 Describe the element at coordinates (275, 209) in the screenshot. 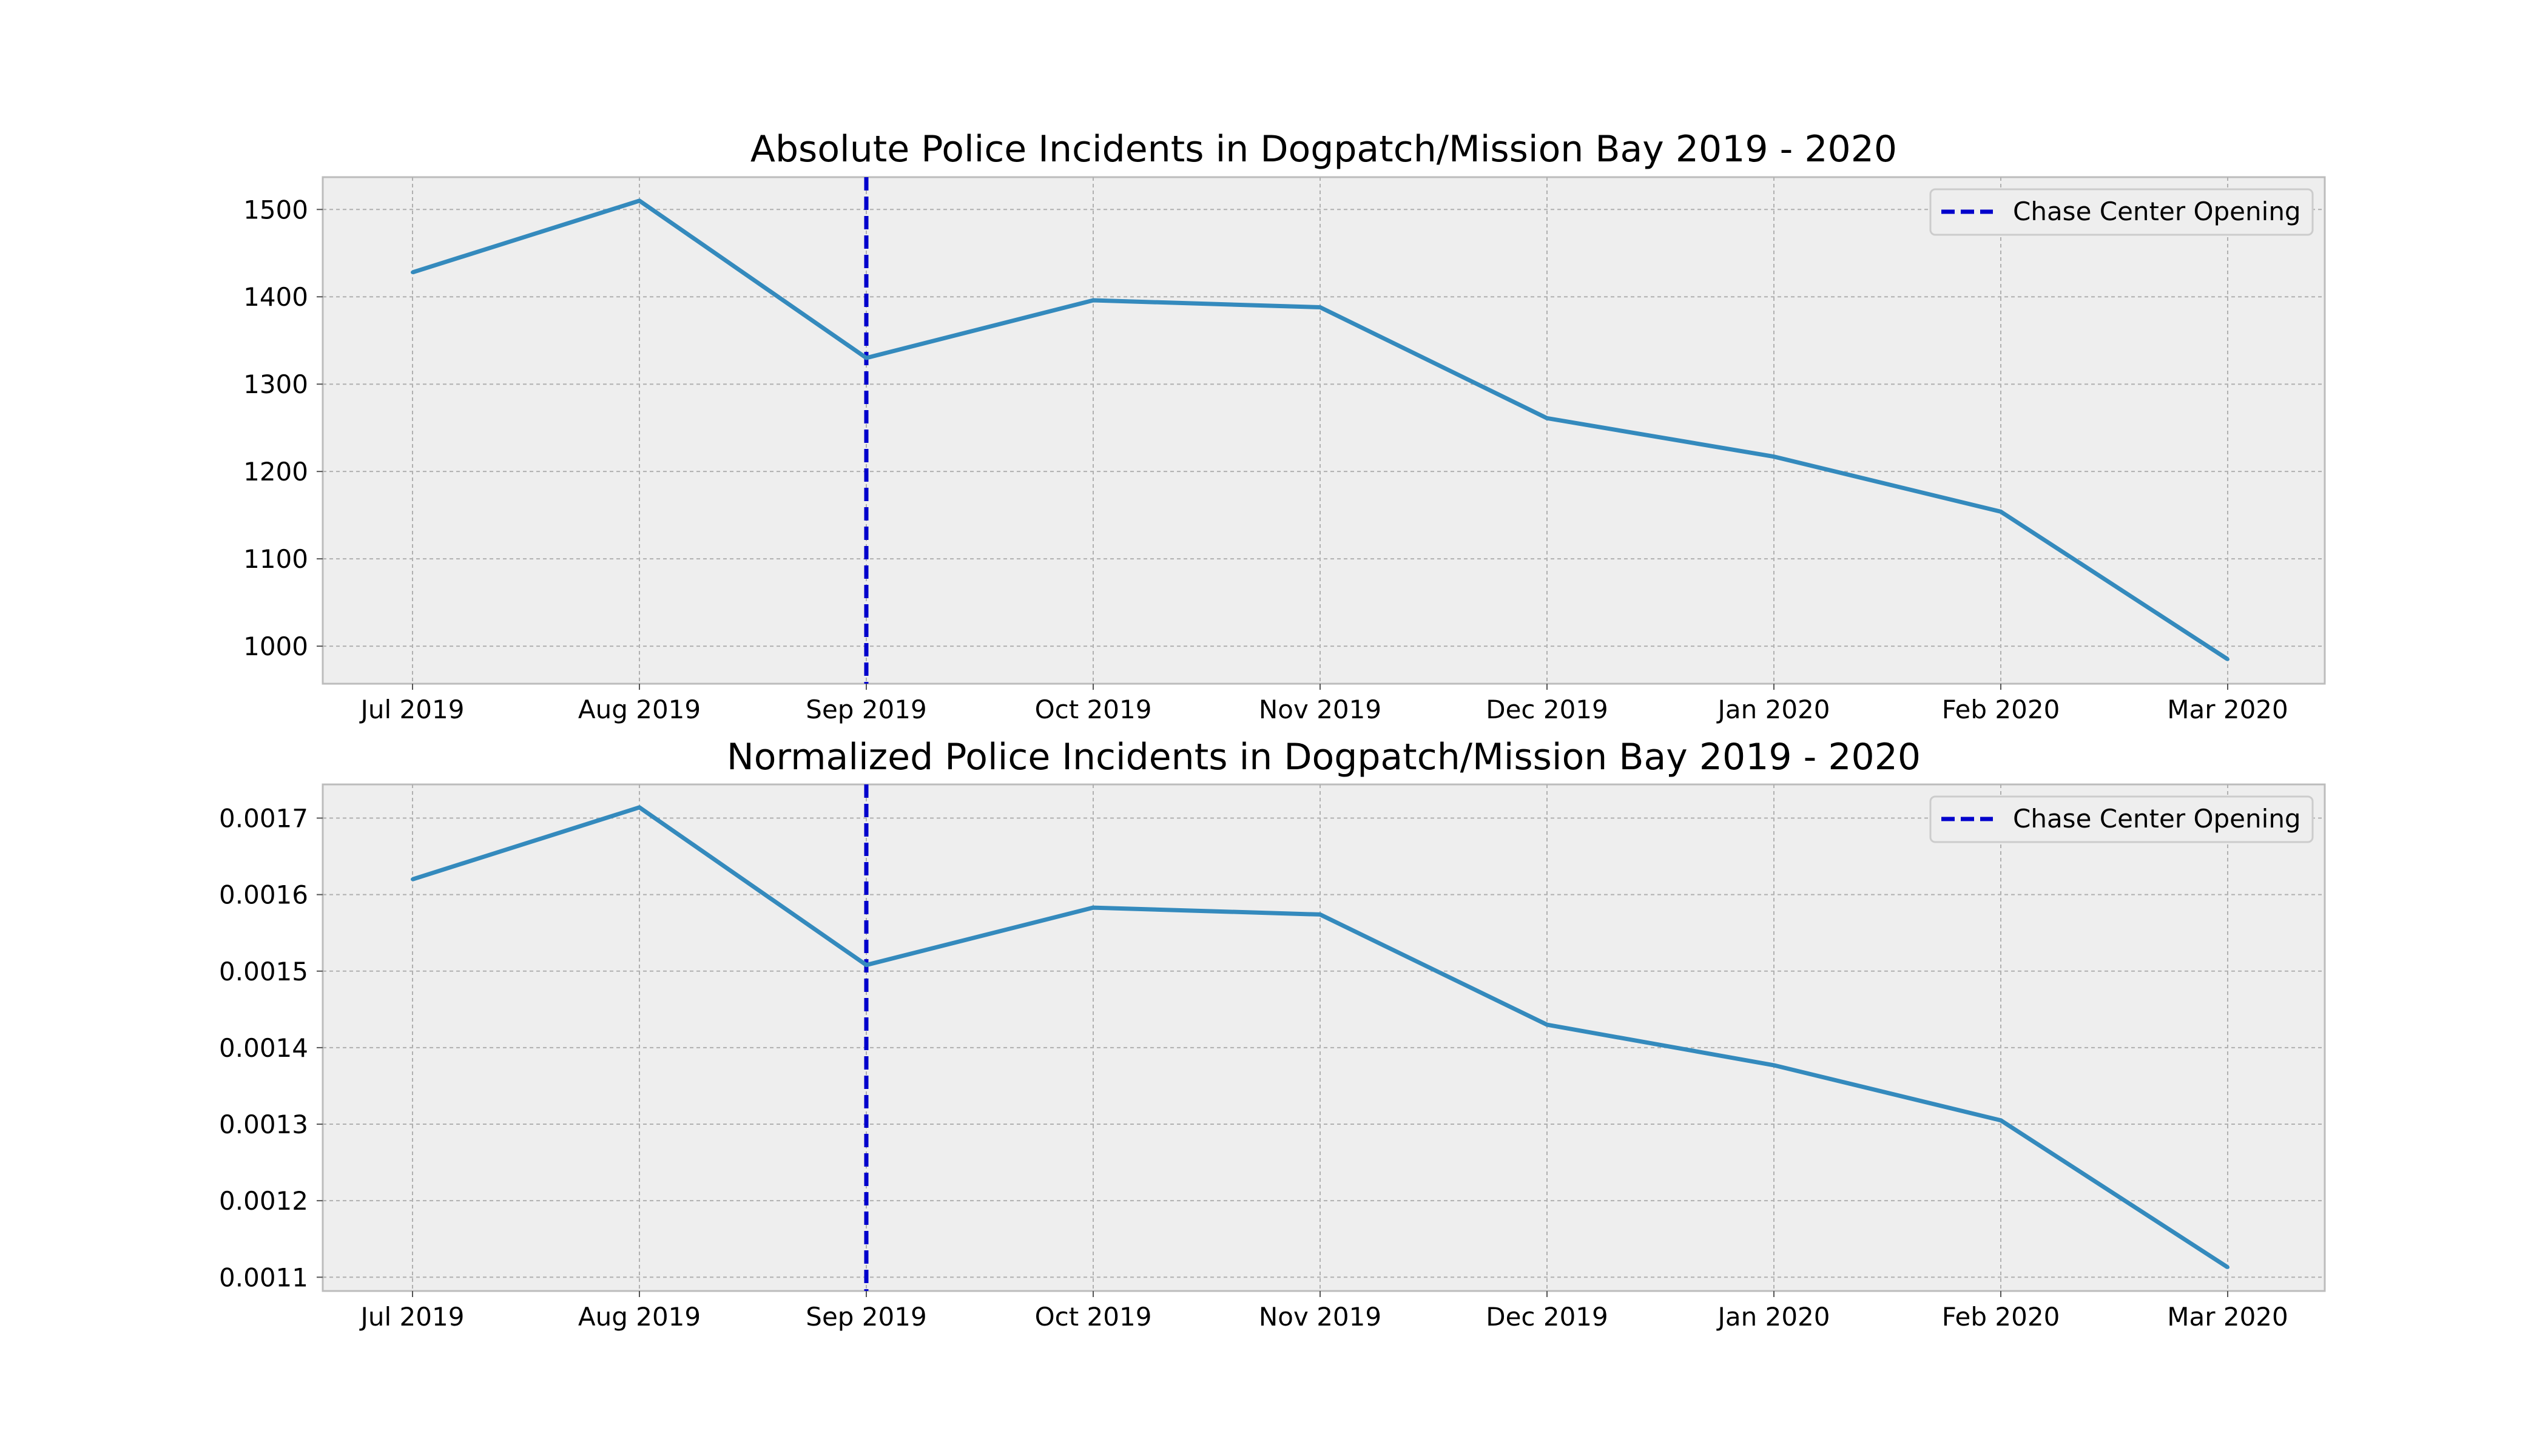

I see `y-tick-label: 1500` at that location.